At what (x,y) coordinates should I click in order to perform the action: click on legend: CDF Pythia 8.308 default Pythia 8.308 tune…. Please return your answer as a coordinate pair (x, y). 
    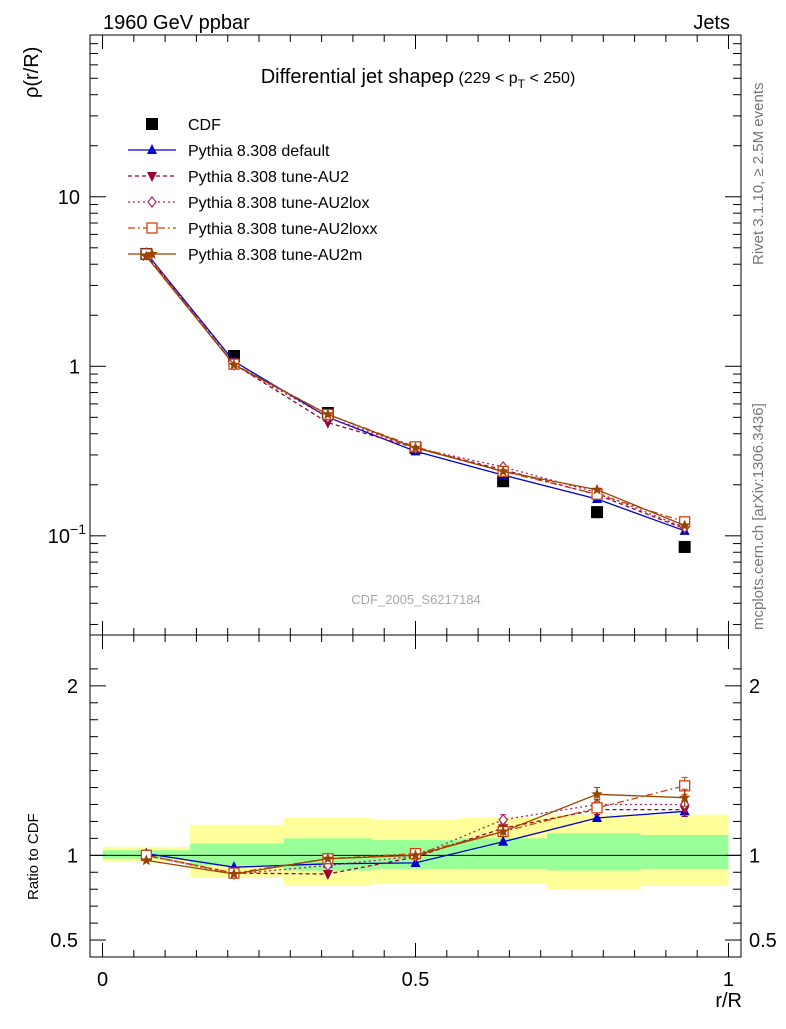
    Looking at the image, I should click on (252, 190).